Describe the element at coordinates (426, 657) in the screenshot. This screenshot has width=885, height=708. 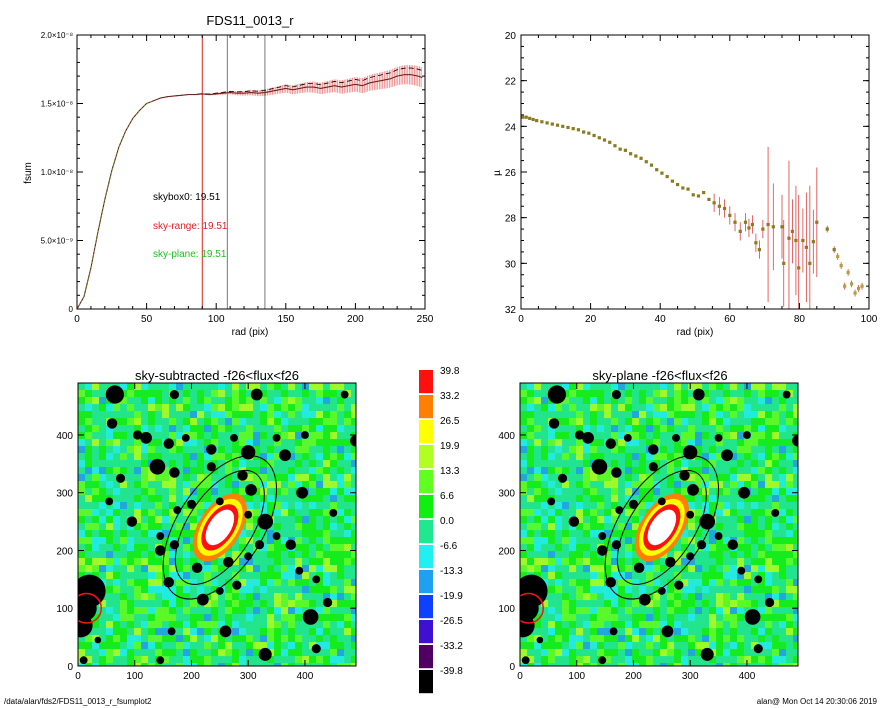
I see `colorbar-swatch` at that location.